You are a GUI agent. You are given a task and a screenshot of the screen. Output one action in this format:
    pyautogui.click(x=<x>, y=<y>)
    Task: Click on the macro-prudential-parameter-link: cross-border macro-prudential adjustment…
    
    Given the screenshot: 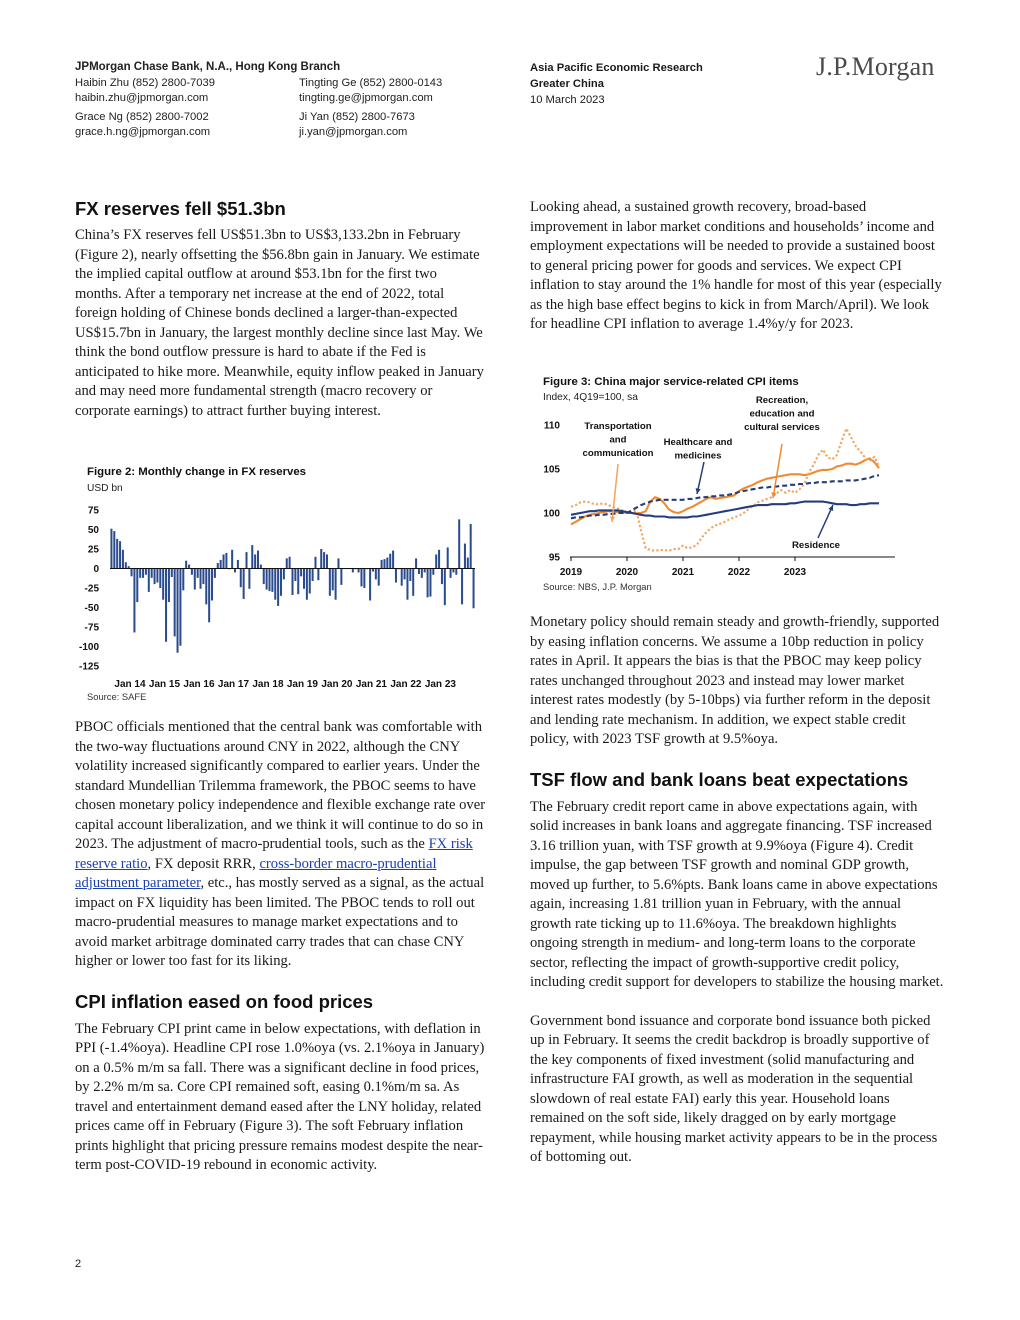 What is the action you would take?
    pyautogui.click(x=256, y=873)
    